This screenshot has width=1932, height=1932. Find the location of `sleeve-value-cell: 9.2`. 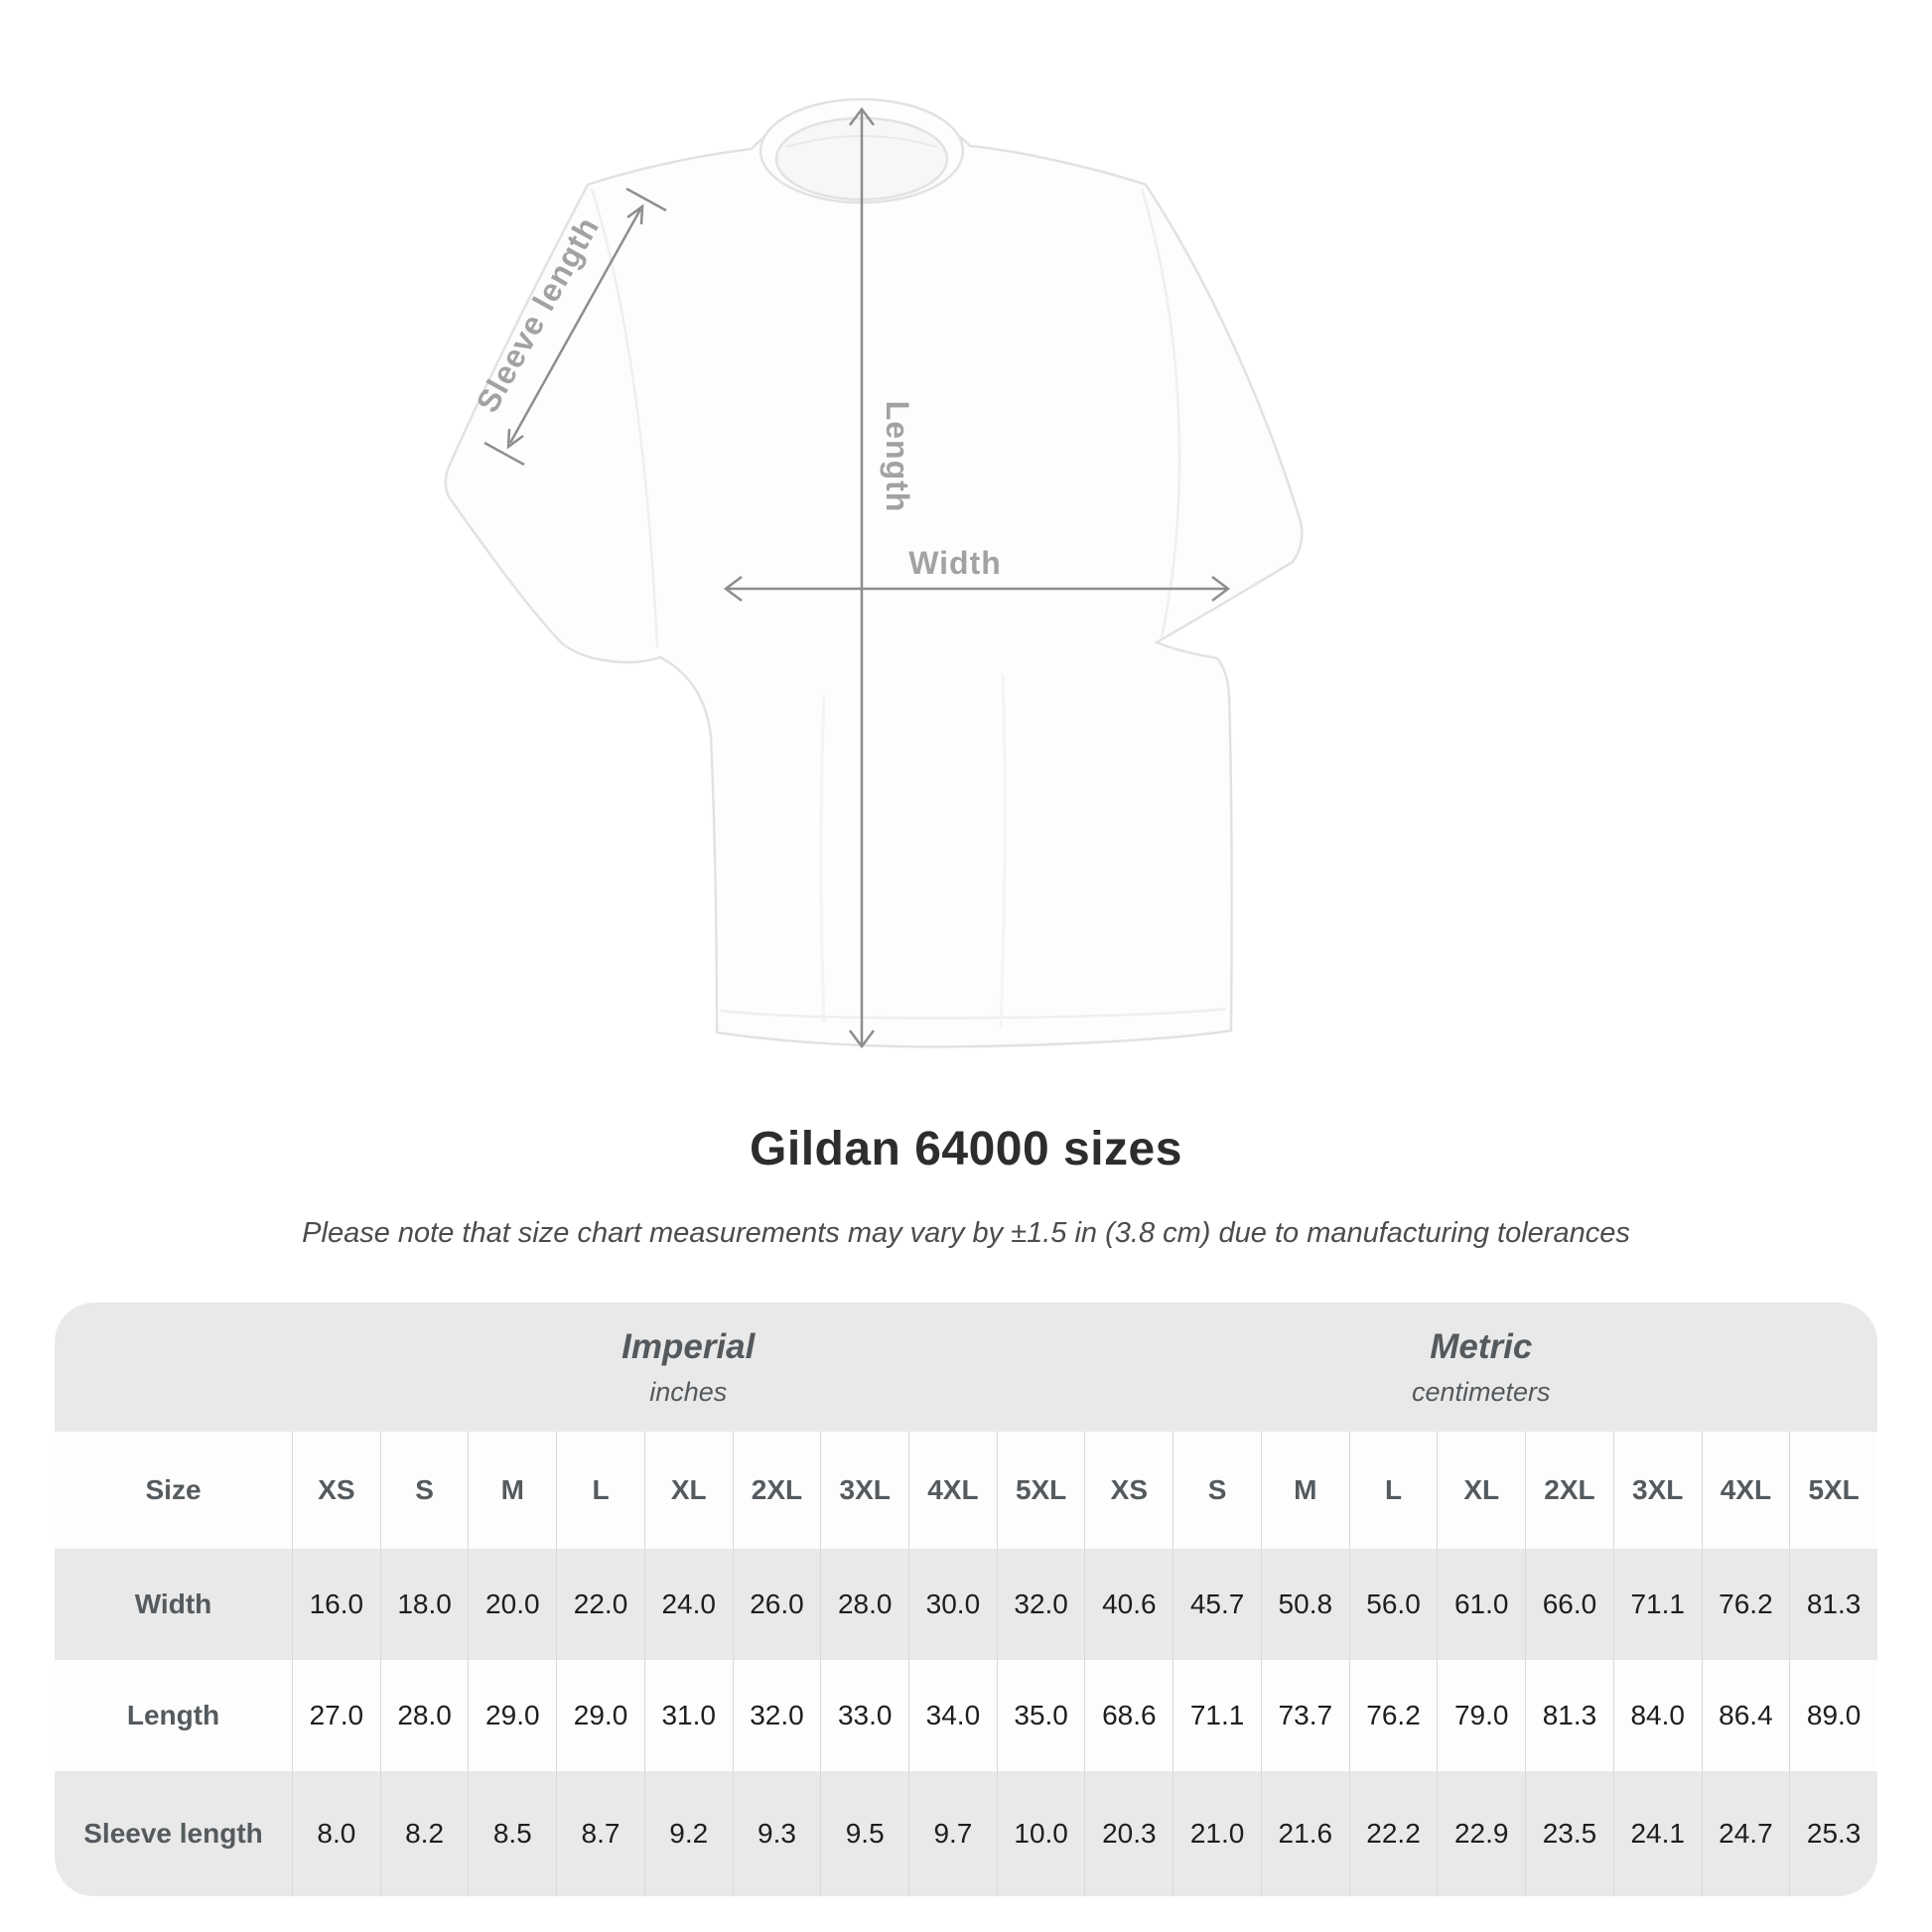

sleeve-value-cell: 9.2 is located at coordinates (688, 1833).